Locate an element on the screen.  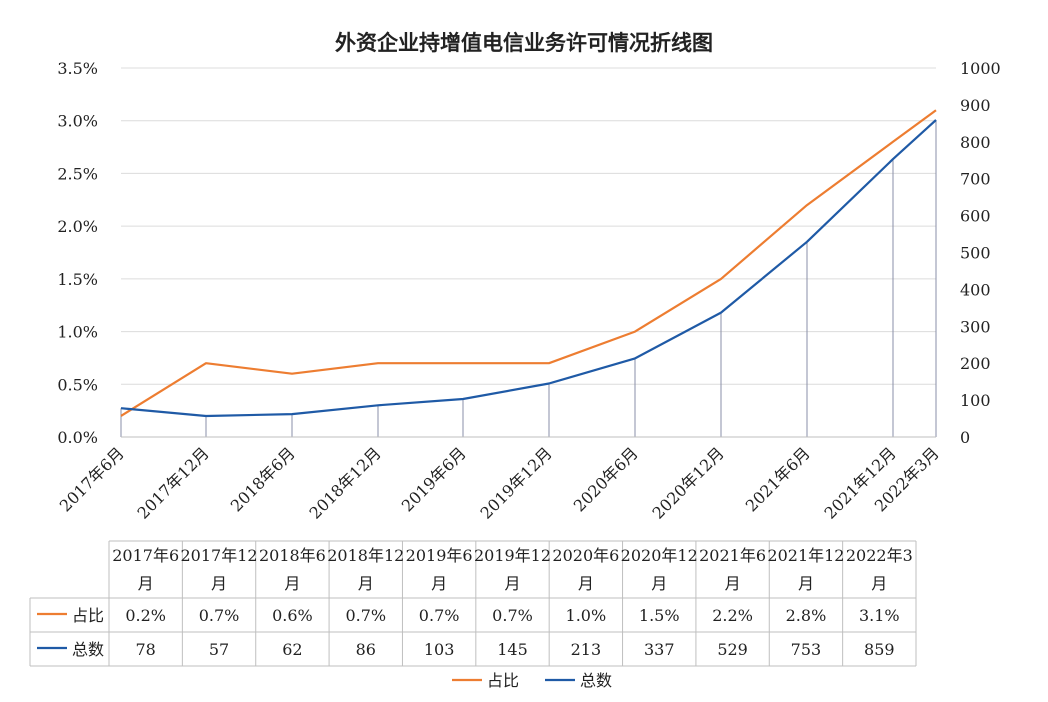
table-value-cell: 337 is located at coordinates (659, 649).